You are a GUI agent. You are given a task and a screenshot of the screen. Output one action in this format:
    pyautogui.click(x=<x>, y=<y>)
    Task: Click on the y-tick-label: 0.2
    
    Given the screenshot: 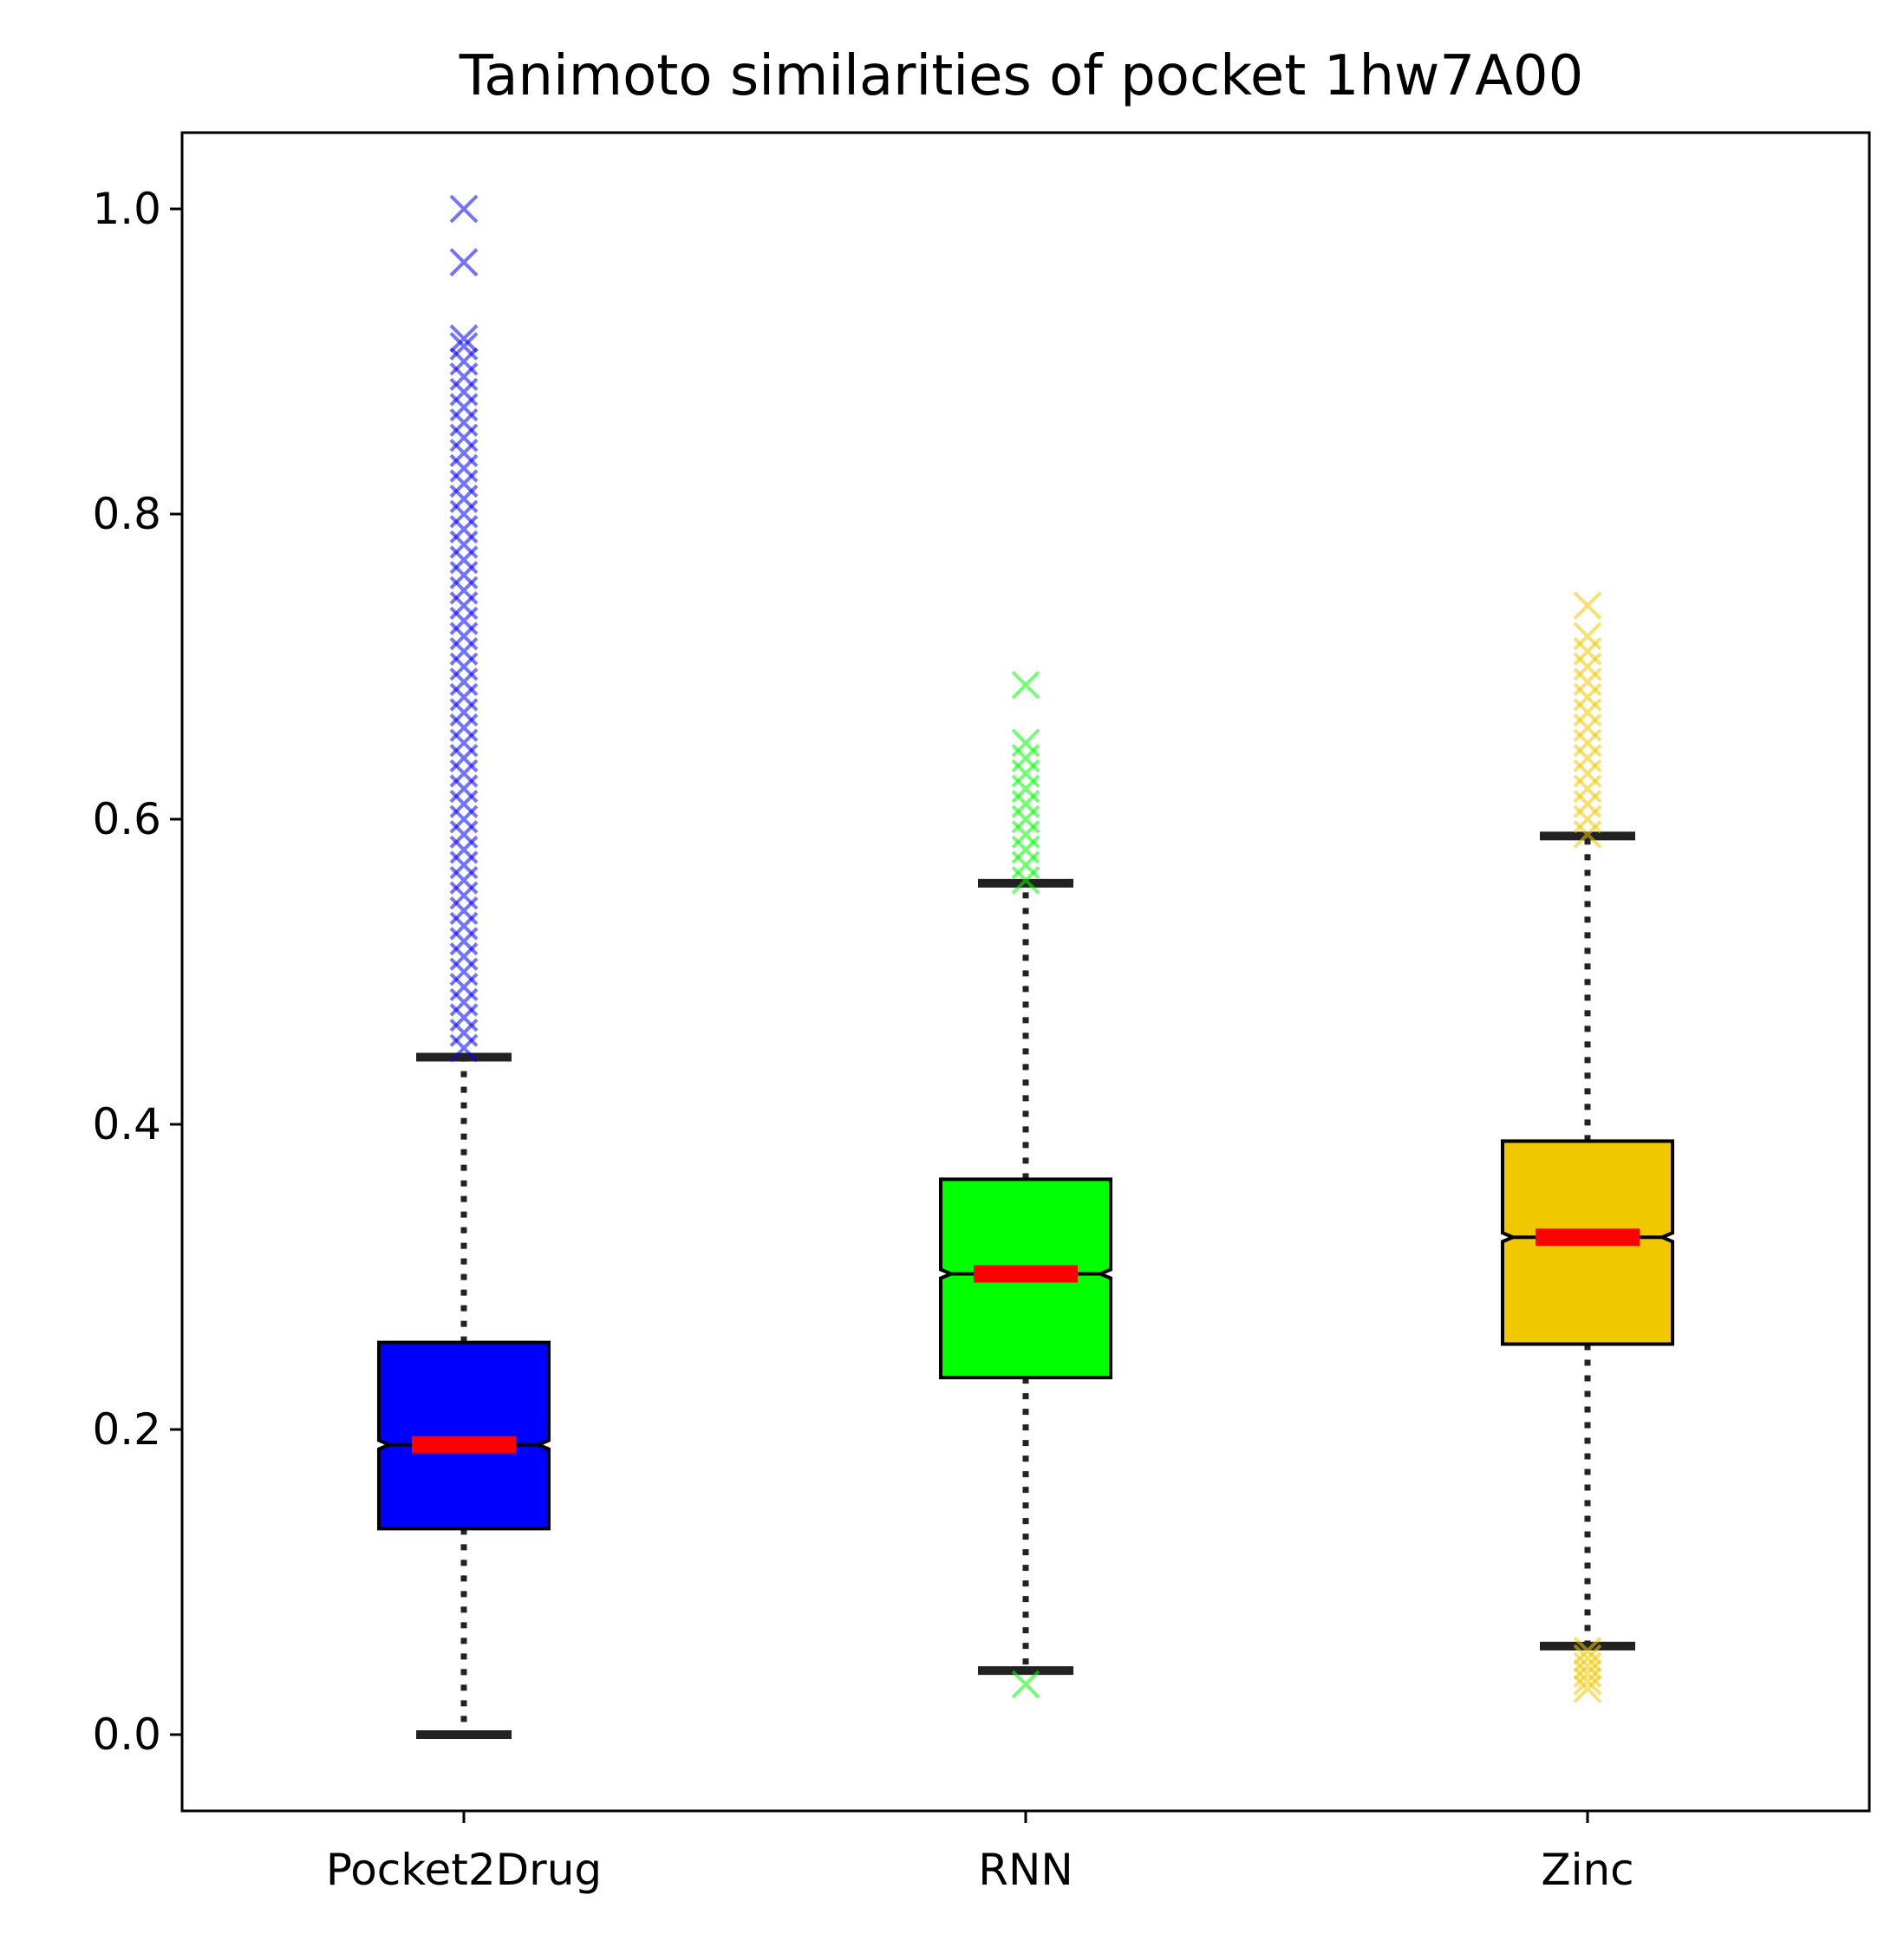 What is the action you would take?
    pyautogui.click(x=126, y=1429)
    